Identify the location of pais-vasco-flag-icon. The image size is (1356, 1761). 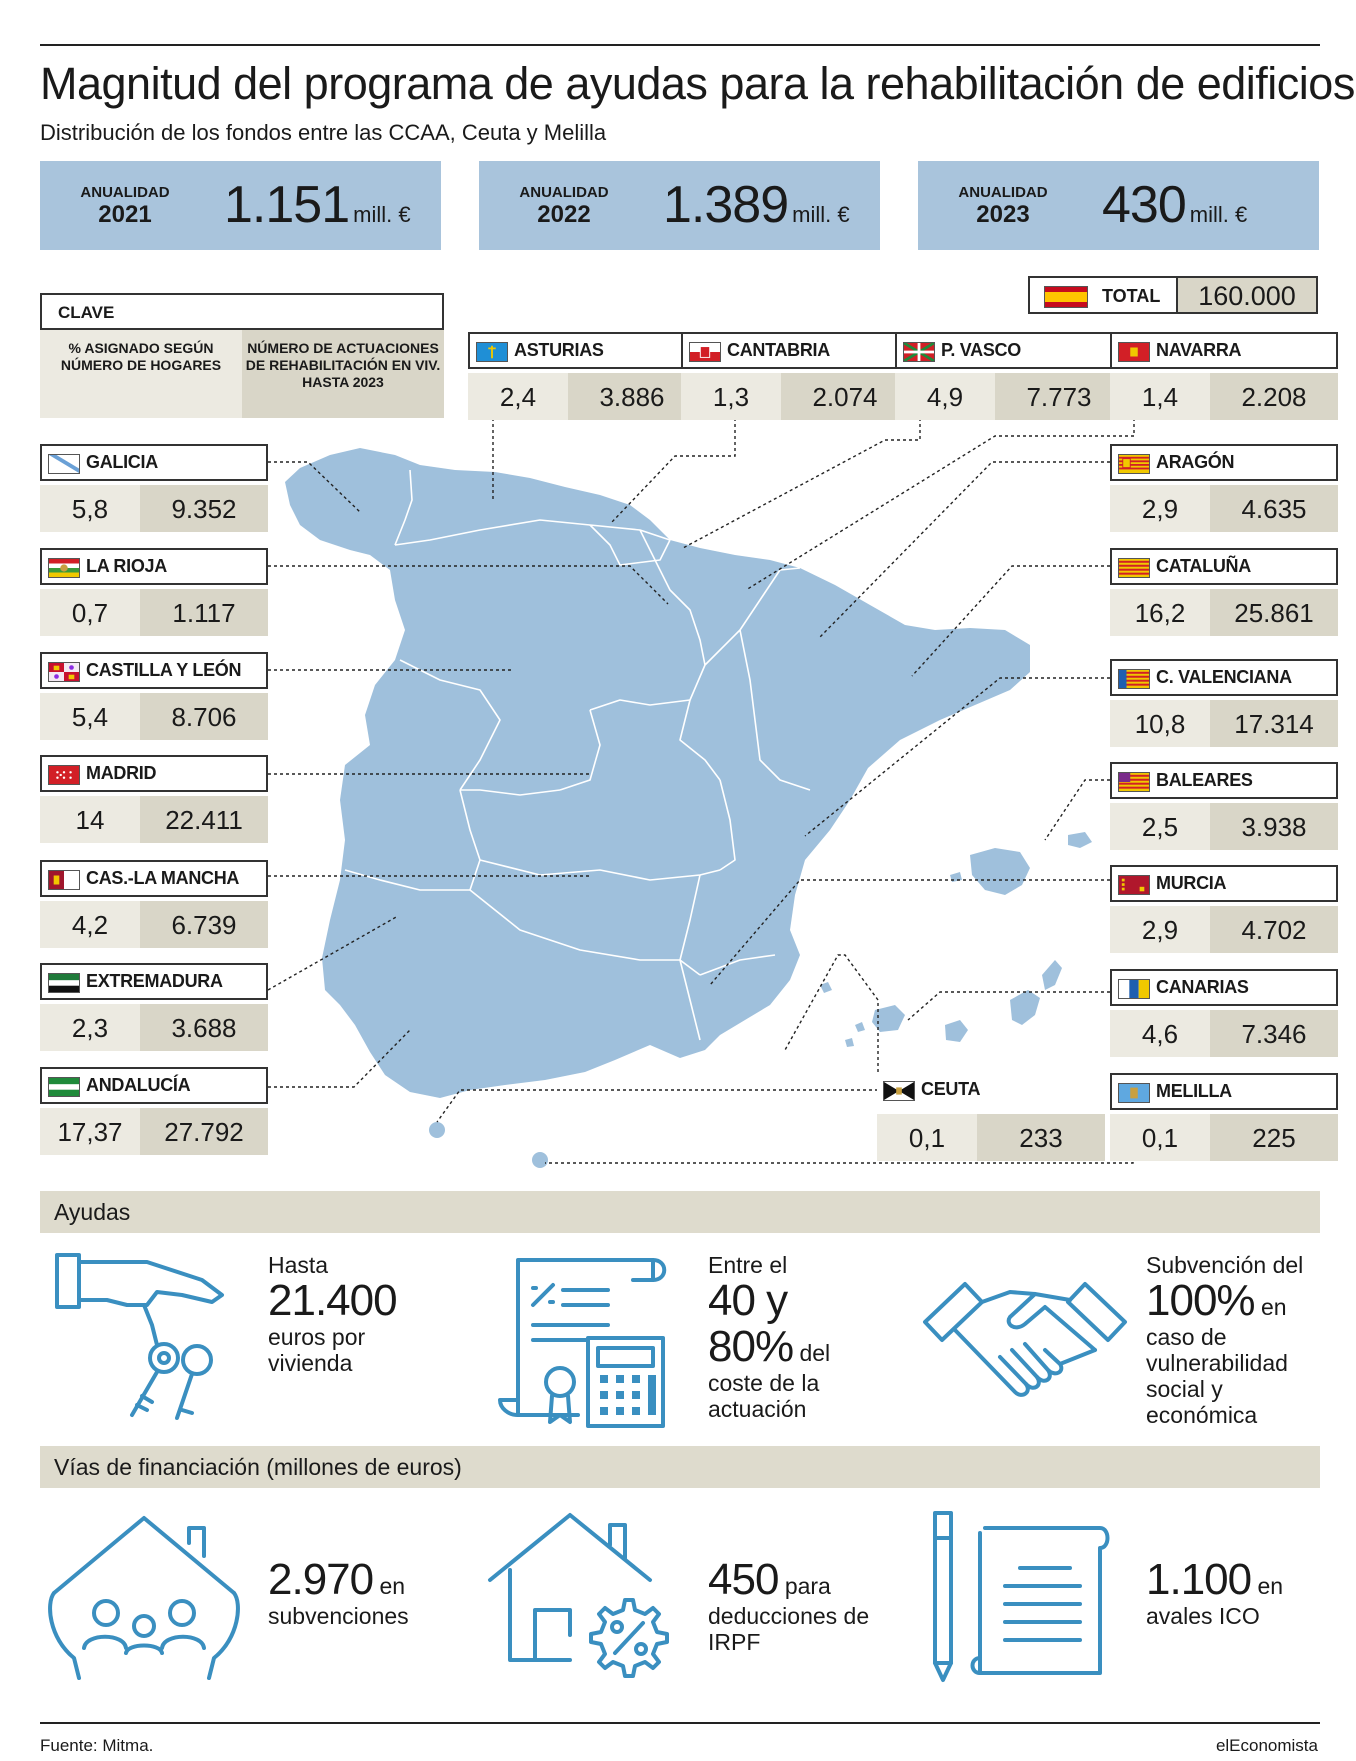
(919, 352).